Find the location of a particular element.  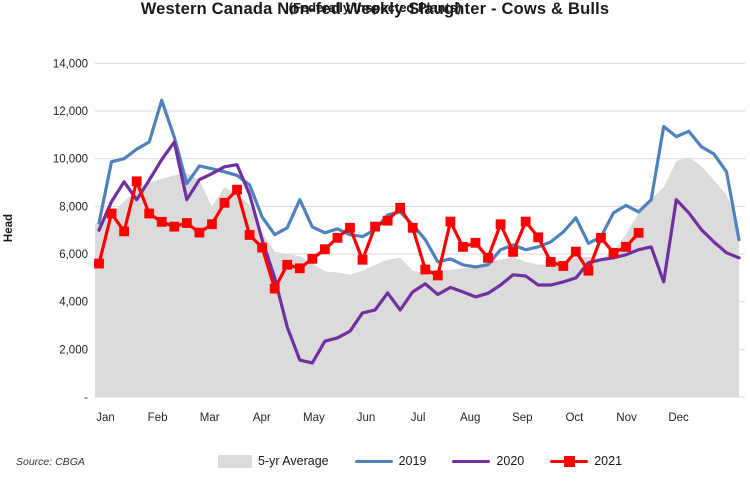

legend: 5-yr Average 2019 2020 2021 is located at coordinates (420, 461).